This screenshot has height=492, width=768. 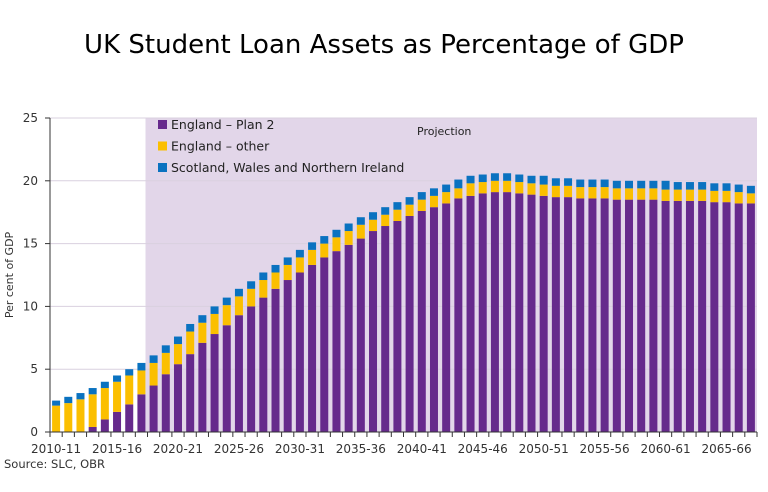 What do you see at coordinates (54, 464) in the screenshot?
I see `source-note: Source: SLC, OBR` at bounding box center [54, 464].